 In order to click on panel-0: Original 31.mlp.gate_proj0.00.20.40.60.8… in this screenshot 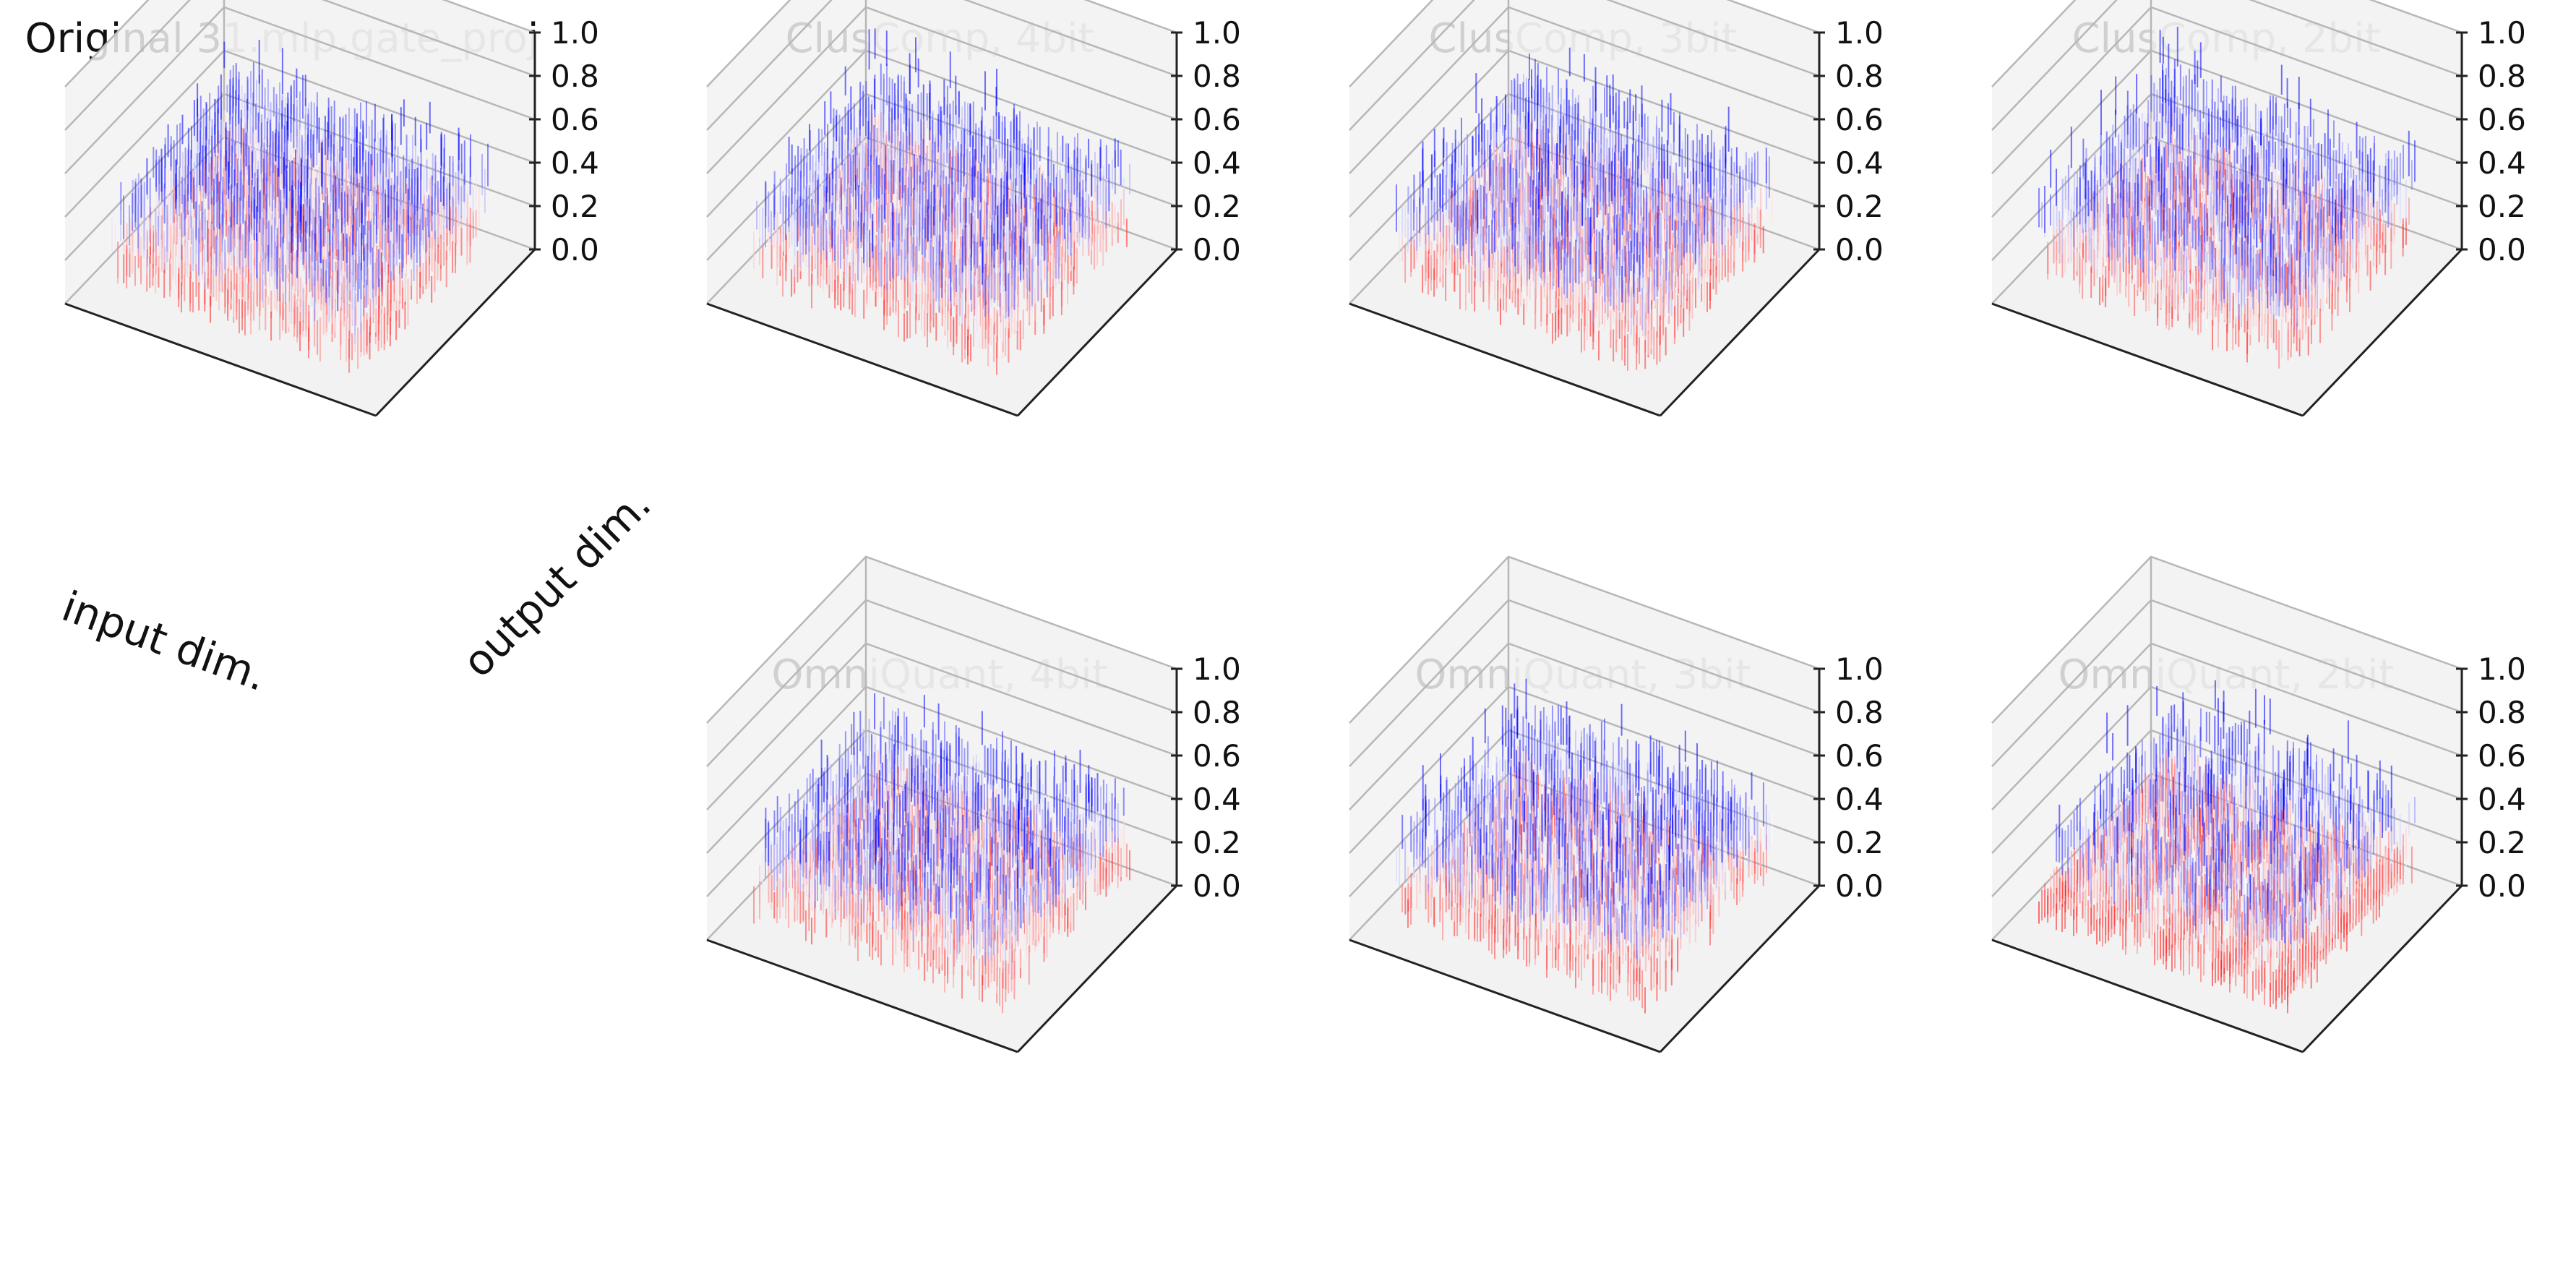, I will do `click(312, 208)`.